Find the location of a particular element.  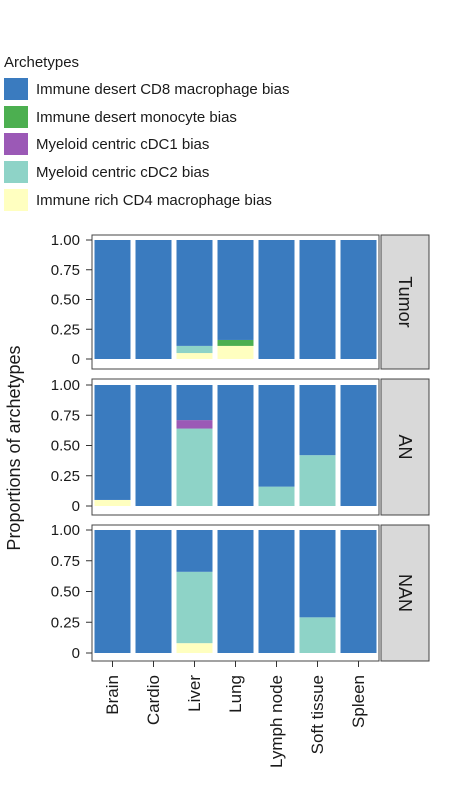

y-axis-title: Proportions of archetypes is located at coordinates (14, 447).